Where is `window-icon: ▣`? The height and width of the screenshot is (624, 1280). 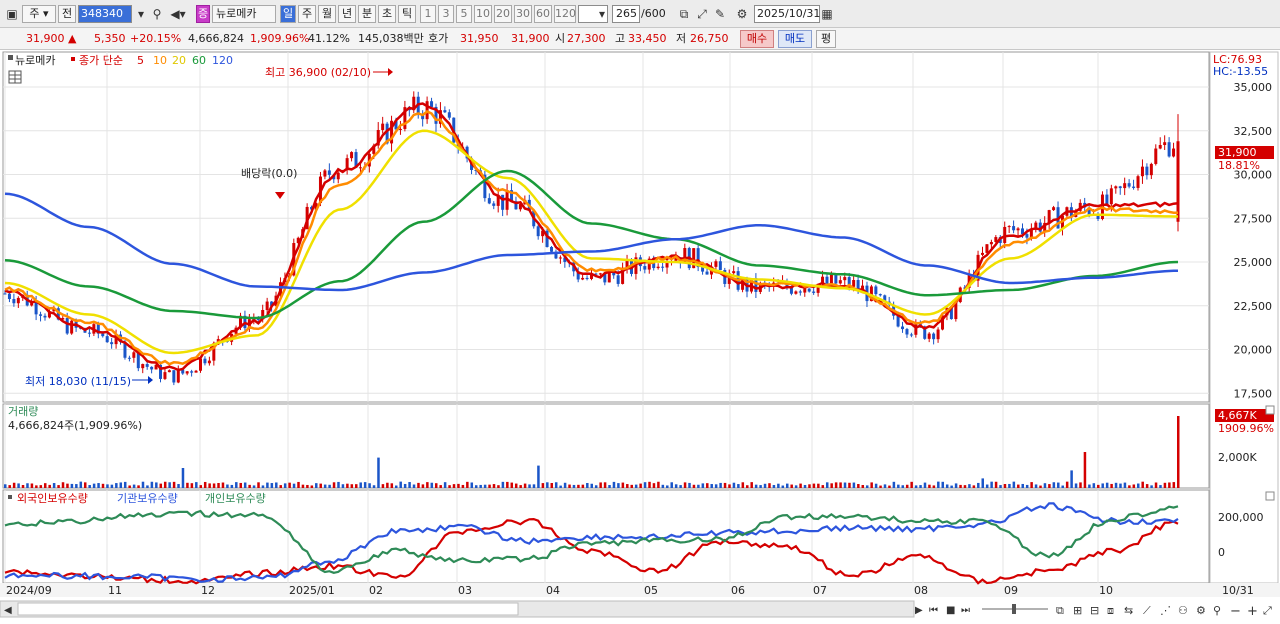
window-icon: ▣ is located at coordinates (12, 14).